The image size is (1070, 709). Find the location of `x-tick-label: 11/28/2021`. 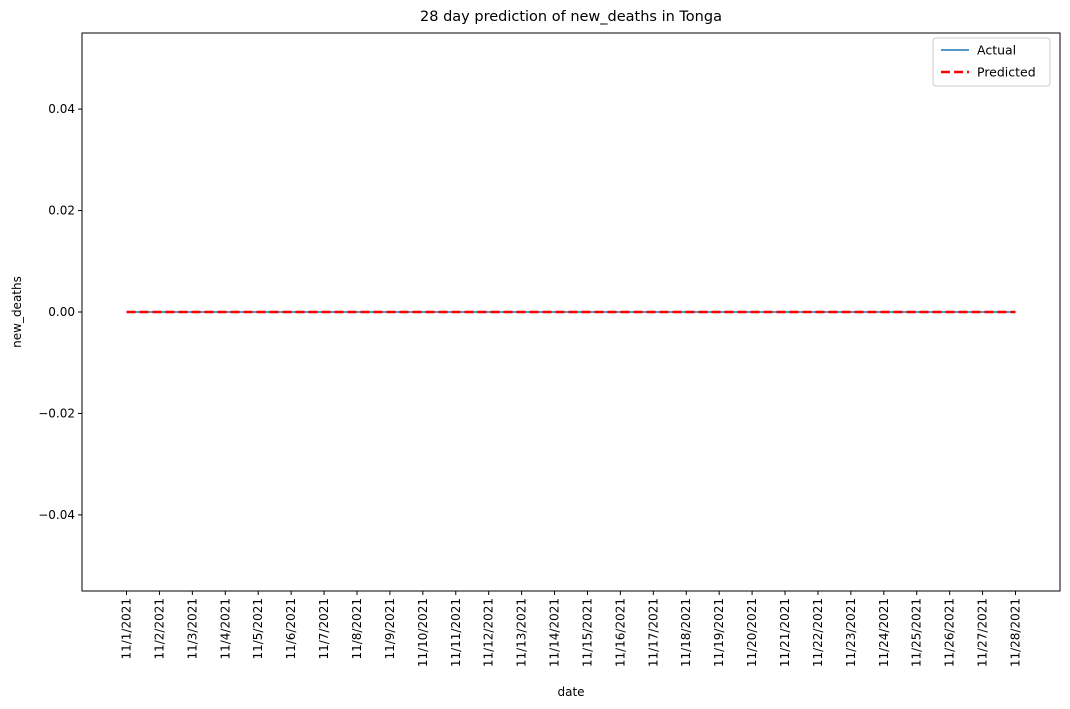

x-tick-label: 11/28/2021 is located at coordinates (1016, 632).